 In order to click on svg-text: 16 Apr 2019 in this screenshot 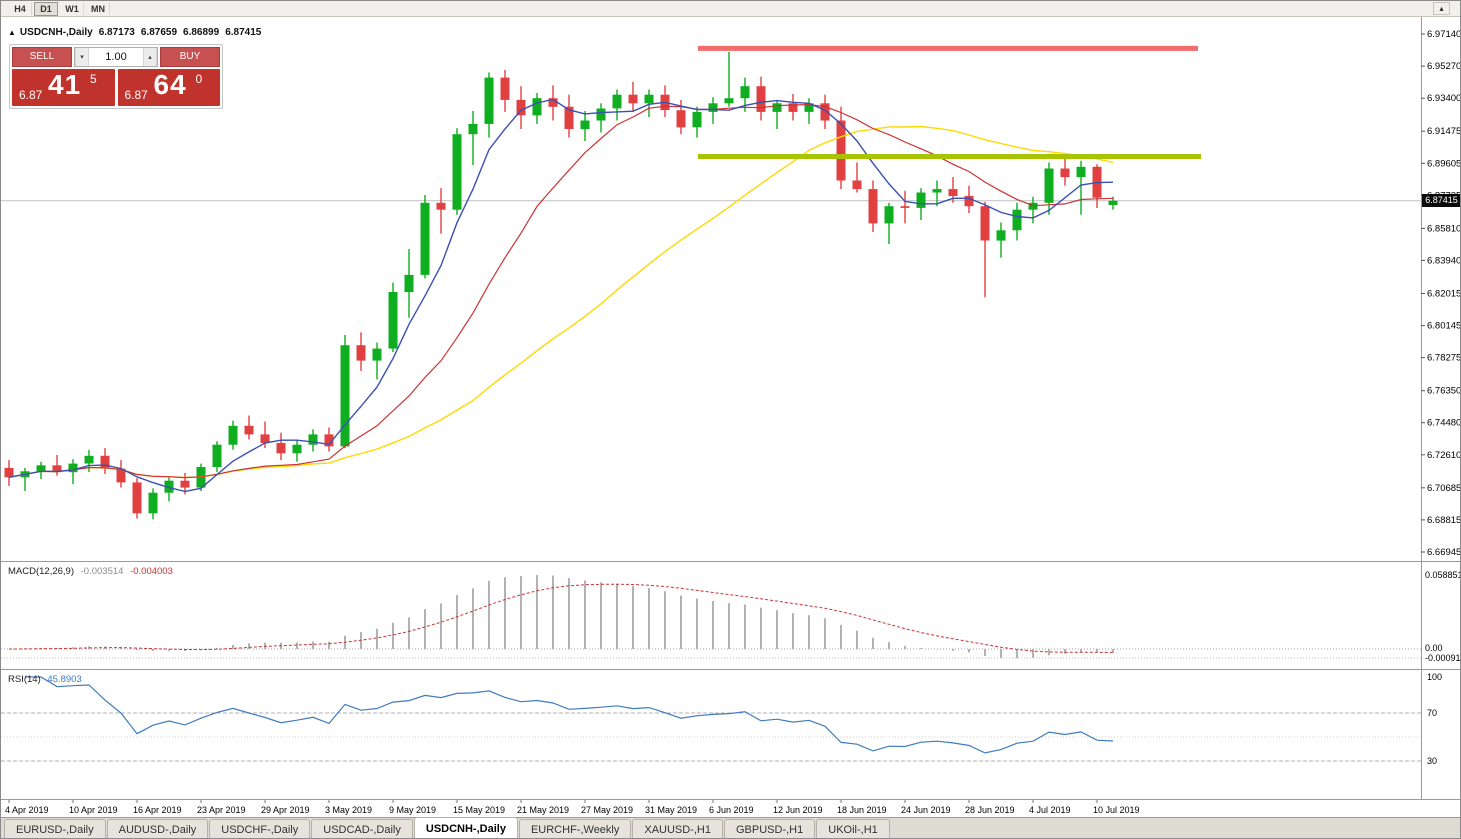, I will do `click(157, 810)`.